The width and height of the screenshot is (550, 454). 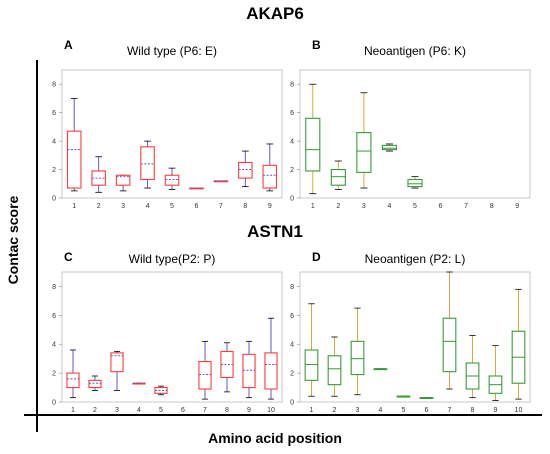 I want to click on panel-letter-a: A, so click(x=68, y=45).